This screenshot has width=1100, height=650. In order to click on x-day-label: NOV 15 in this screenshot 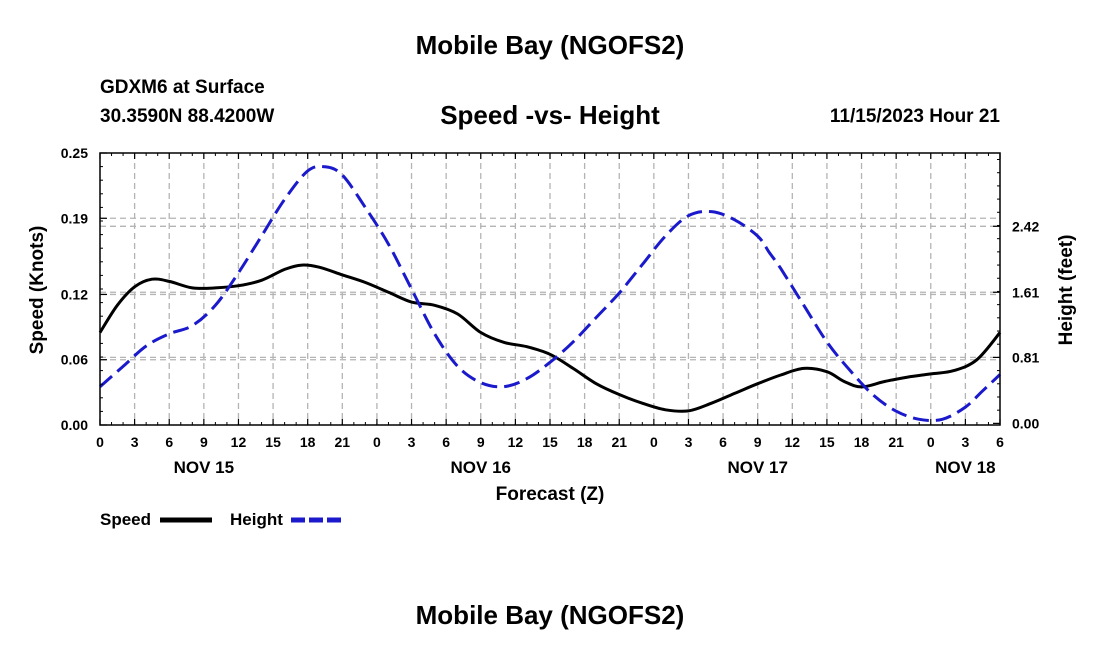, I will do `click(204, 467)`.